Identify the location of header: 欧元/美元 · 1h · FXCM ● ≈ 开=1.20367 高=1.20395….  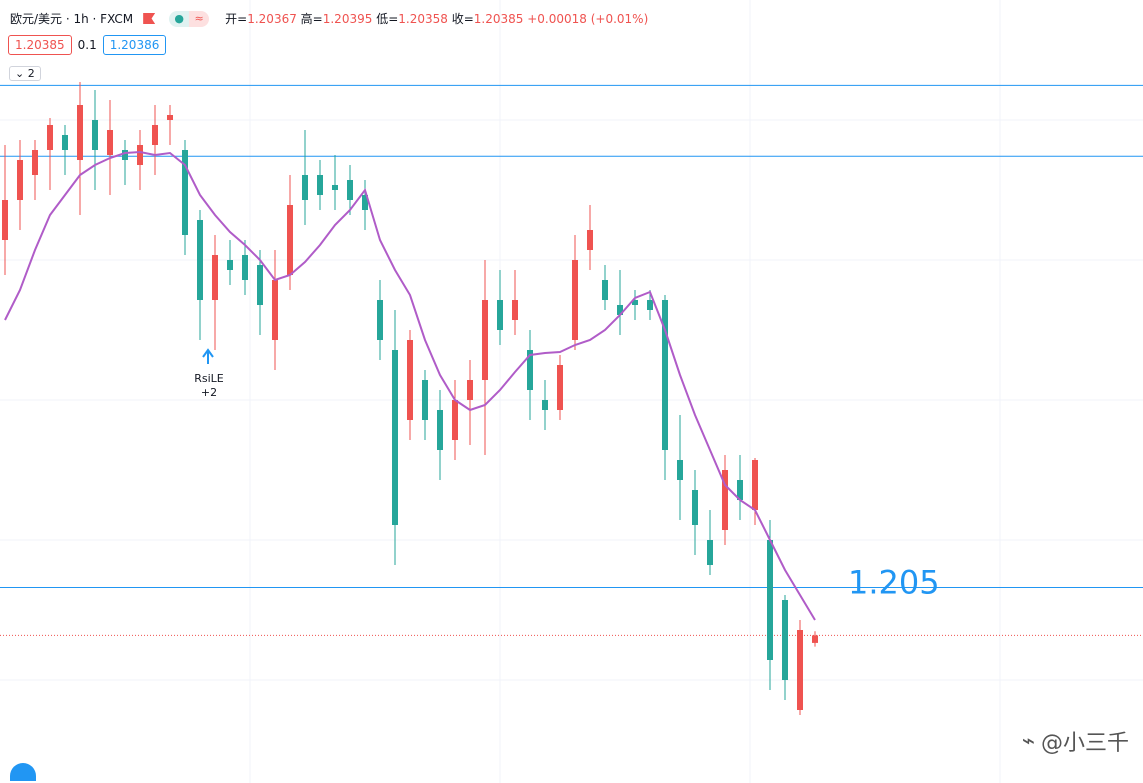
(329, 18).